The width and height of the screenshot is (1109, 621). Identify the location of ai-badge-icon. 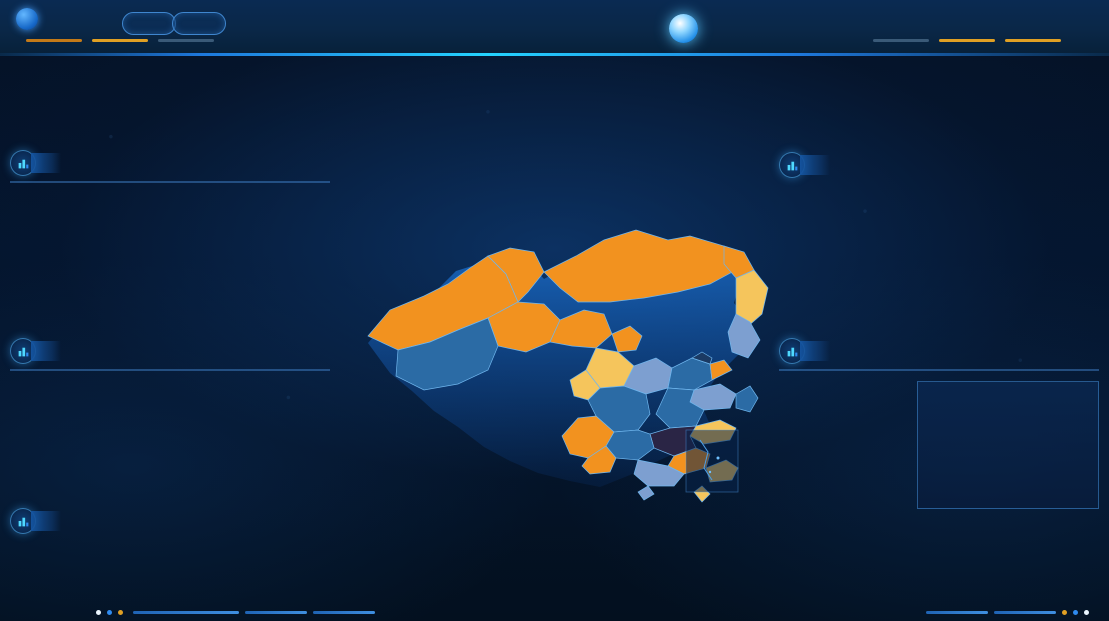
(683, 28).